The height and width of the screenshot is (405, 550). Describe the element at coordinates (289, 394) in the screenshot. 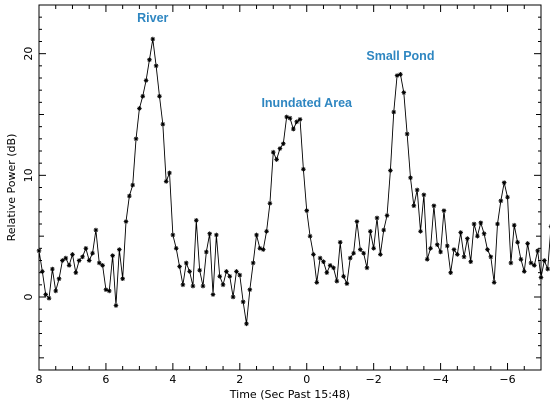

I see `x-axis-title: Time (Sec Past 15:48)` at that location.